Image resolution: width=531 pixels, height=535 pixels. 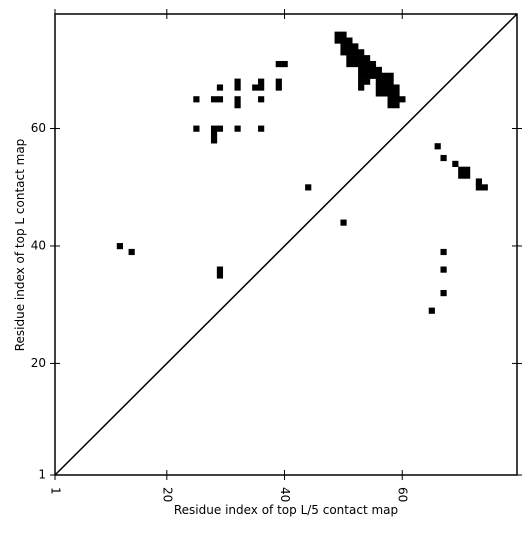 I want to click on y-tick-label: 60, so click(x=38, y=128).